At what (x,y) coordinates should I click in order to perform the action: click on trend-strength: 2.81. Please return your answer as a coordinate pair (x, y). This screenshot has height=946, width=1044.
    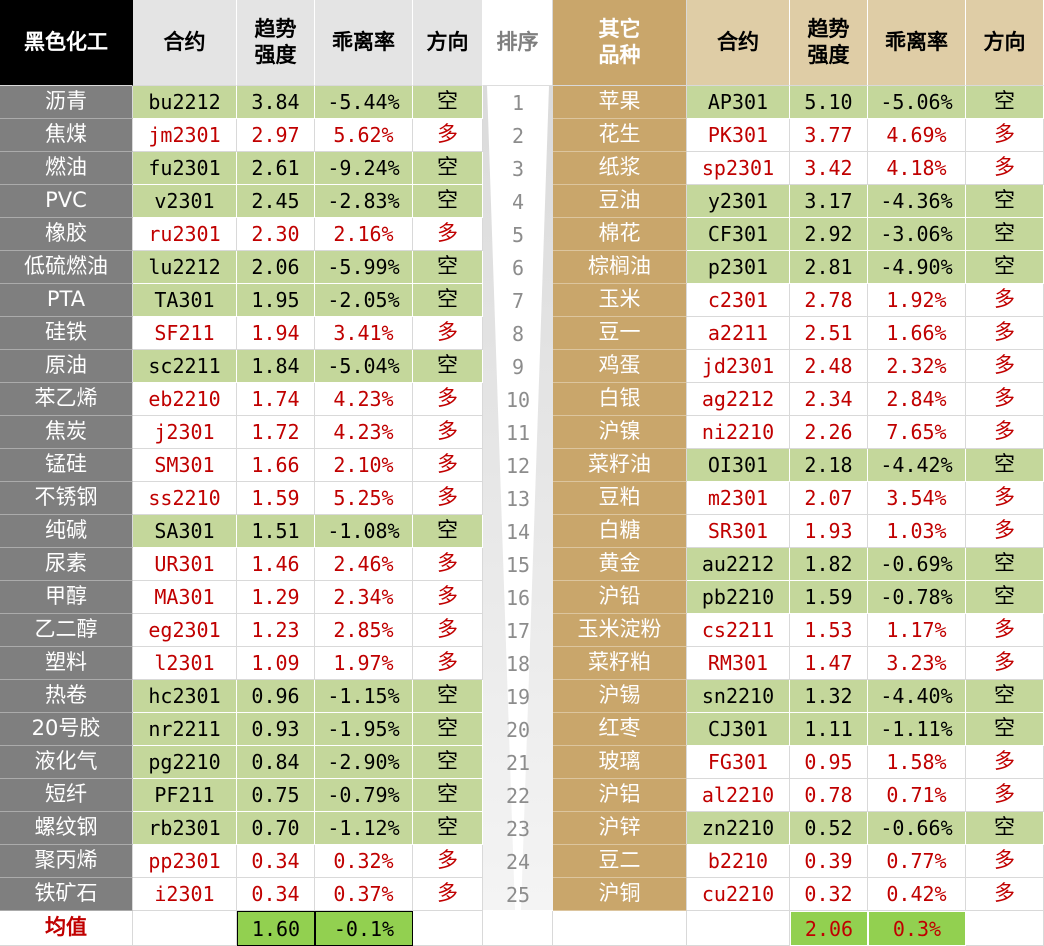
    Looking at the image, I should click on (829, 267).